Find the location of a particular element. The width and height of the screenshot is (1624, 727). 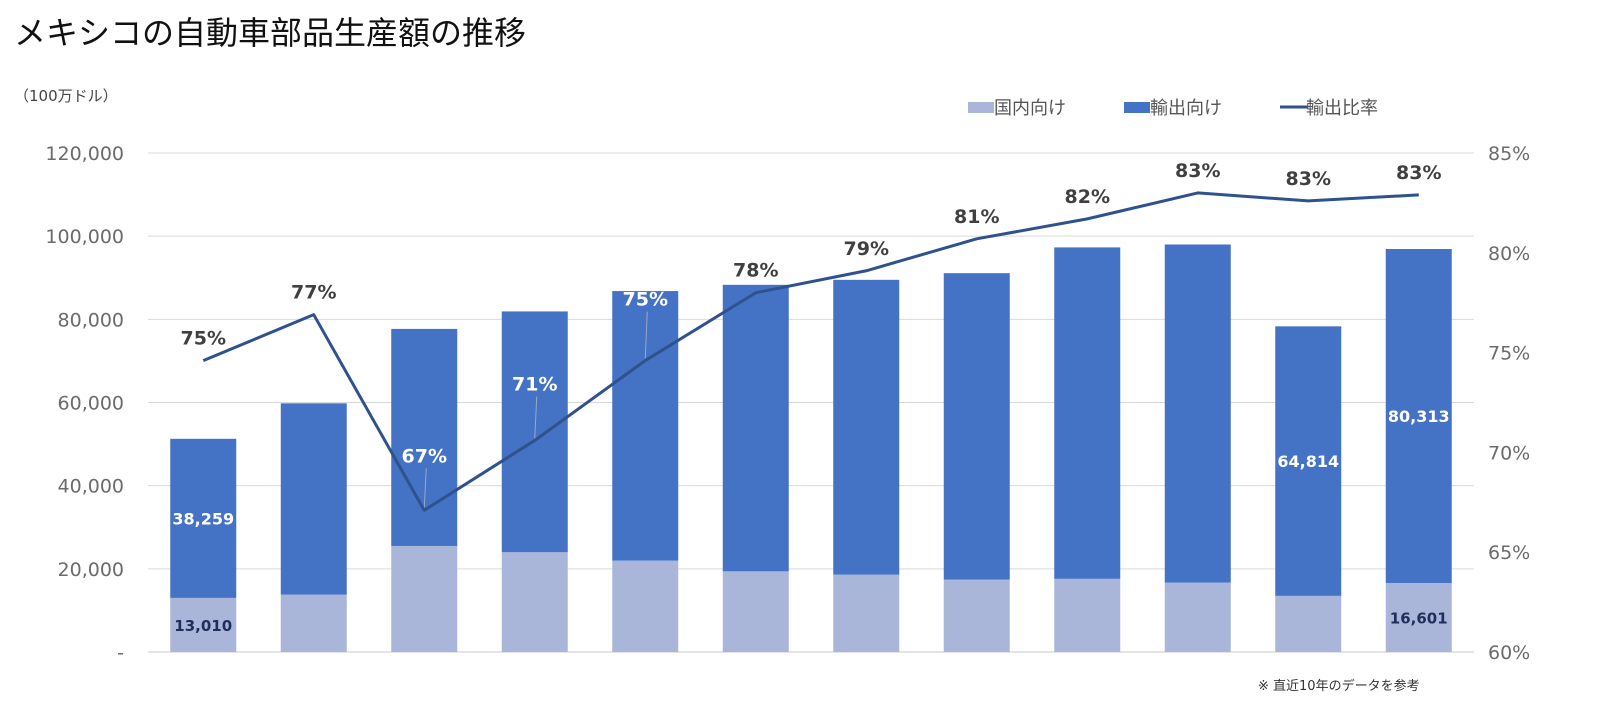

left-tick-label: - is located at coordinates (120, 653).